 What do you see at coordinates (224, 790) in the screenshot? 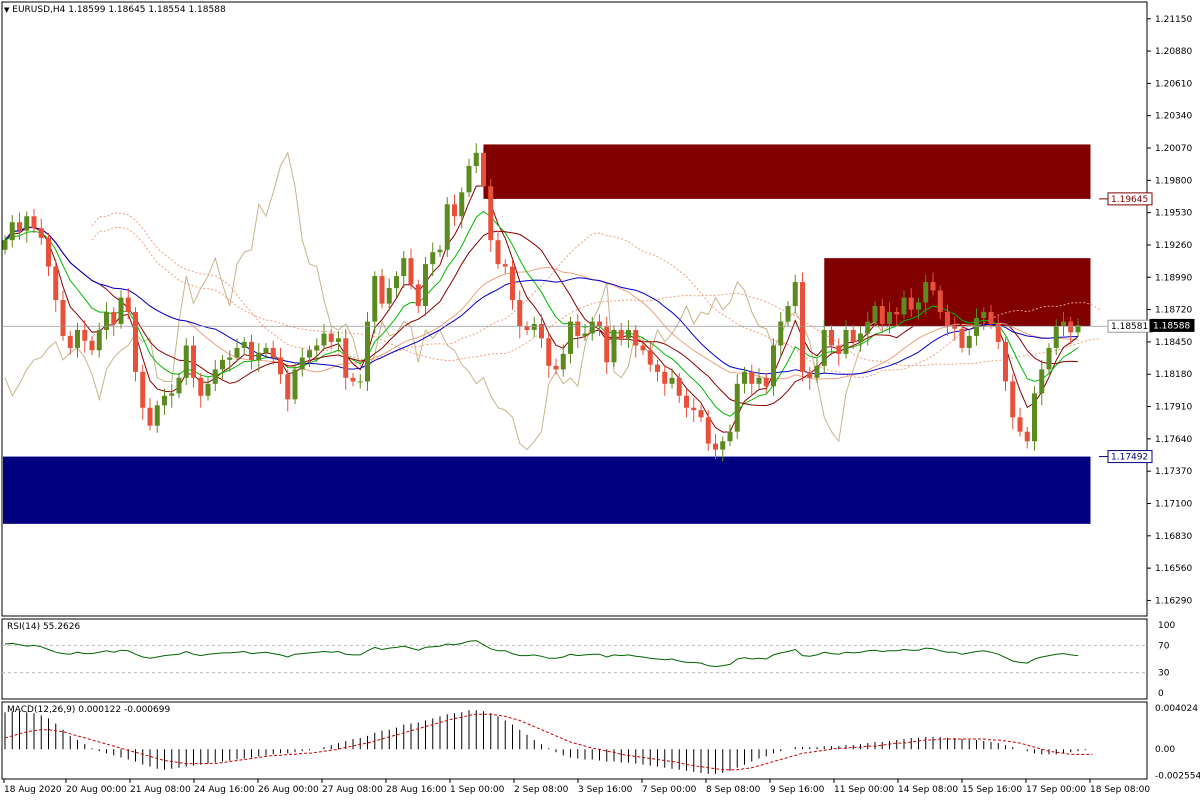
I see `x-tick-label: 24 Aug 16:00` at bounding box center [224, 790].